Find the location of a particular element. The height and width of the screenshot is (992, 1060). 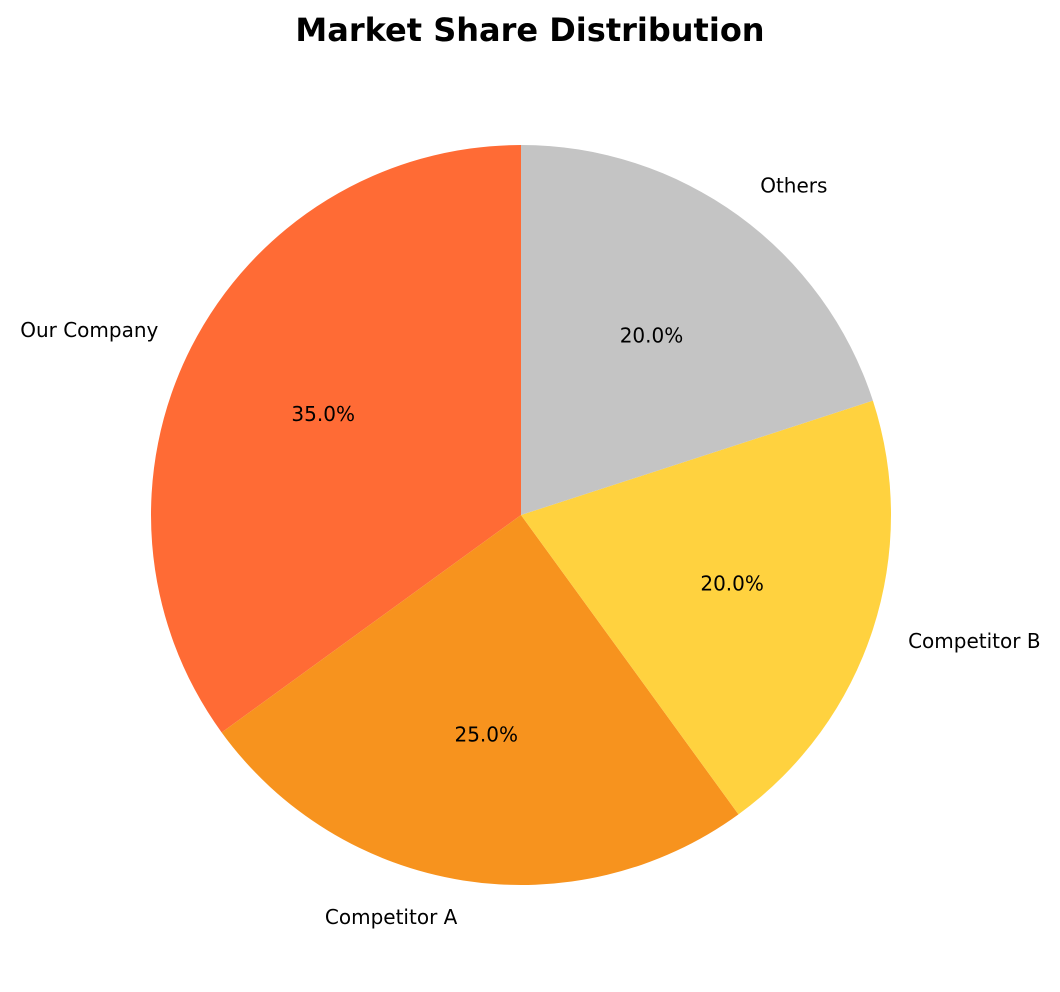

pct-label-competitor-b: 20.0% is located at coordinates (732, 584).